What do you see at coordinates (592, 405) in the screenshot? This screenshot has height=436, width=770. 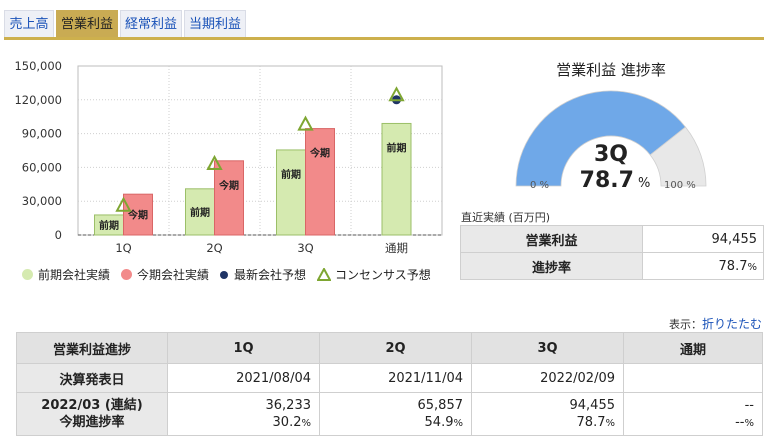 I see `cell-value: 94,455` at bounding box center [592, 405].